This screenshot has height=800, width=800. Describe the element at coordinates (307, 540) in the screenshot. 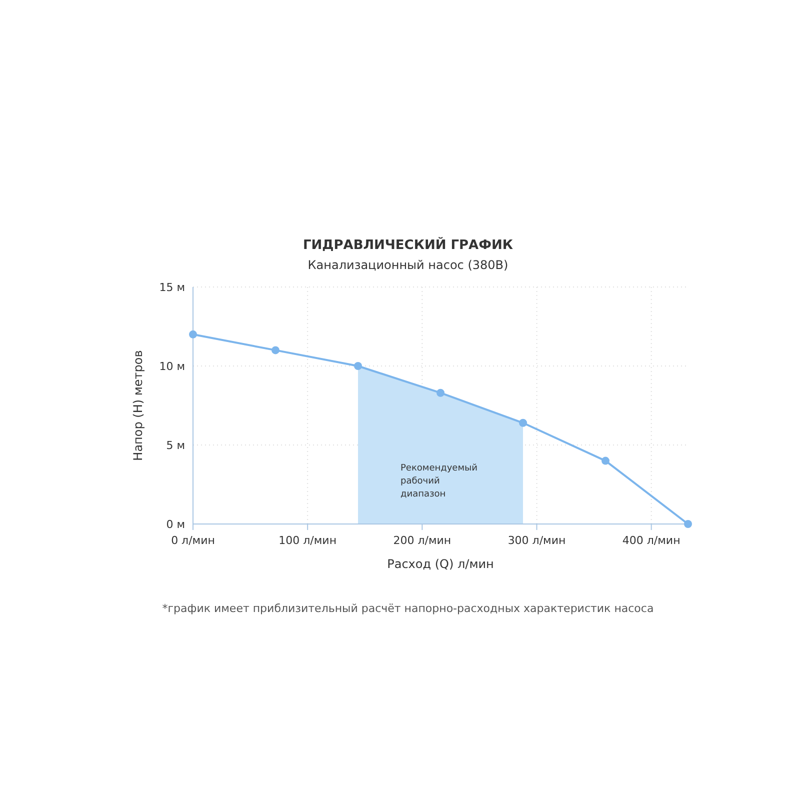

I see `x-tick-label: 100 л/мин` at that location.